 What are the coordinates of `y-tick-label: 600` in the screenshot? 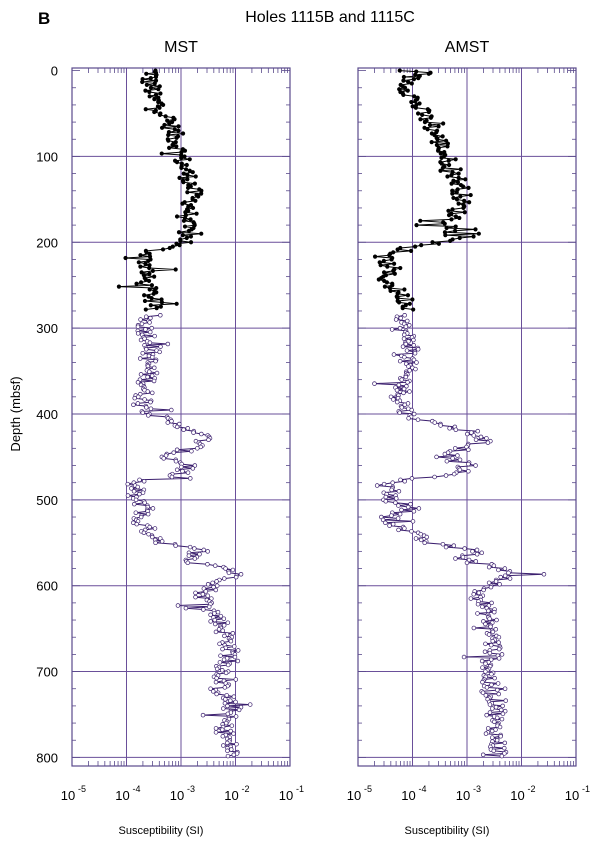 It's located at (47, 586).